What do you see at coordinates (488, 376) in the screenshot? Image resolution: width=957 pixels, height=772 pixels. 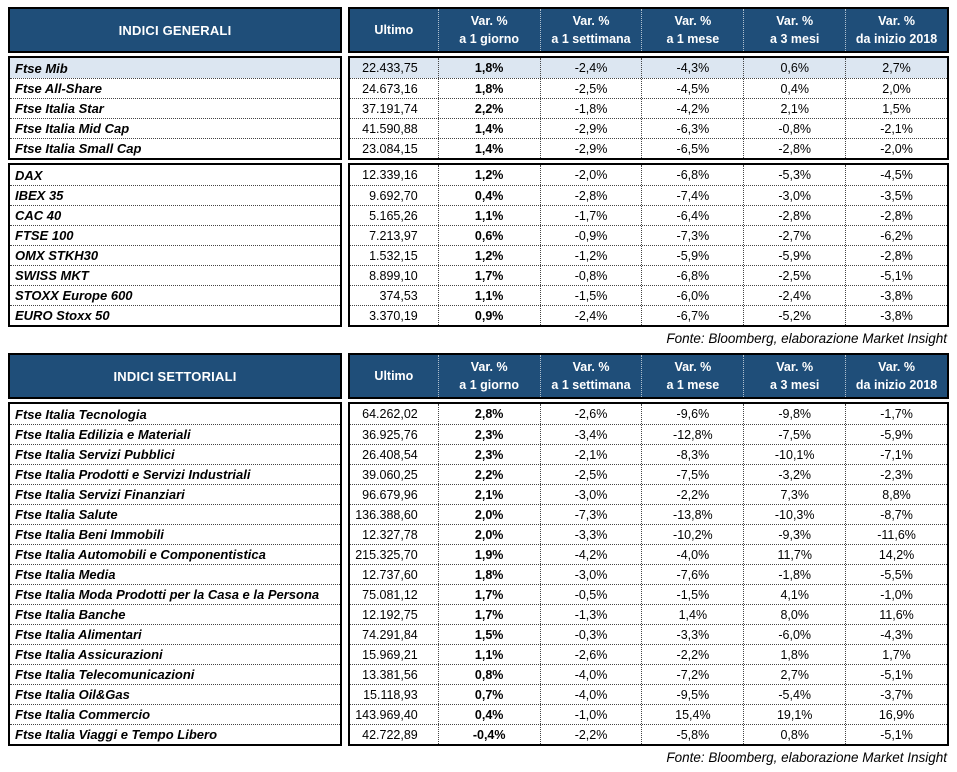 I see `column-header-var-1giorno: Var. % a 1 giorno` at bounding box center [488, 376].